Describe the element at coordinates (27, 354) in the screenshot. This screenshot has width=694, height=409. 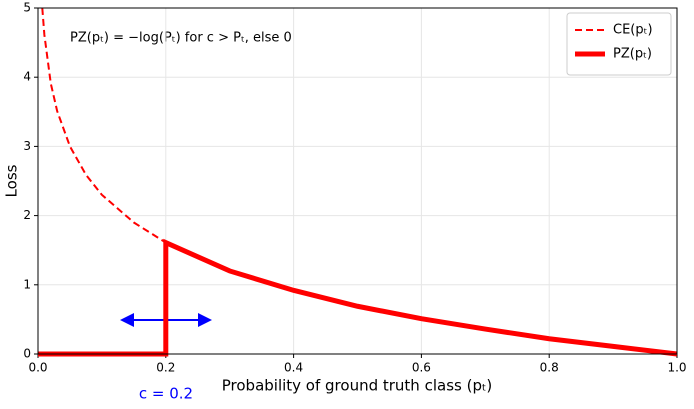
I see `y-tick-label: 0` at that location.